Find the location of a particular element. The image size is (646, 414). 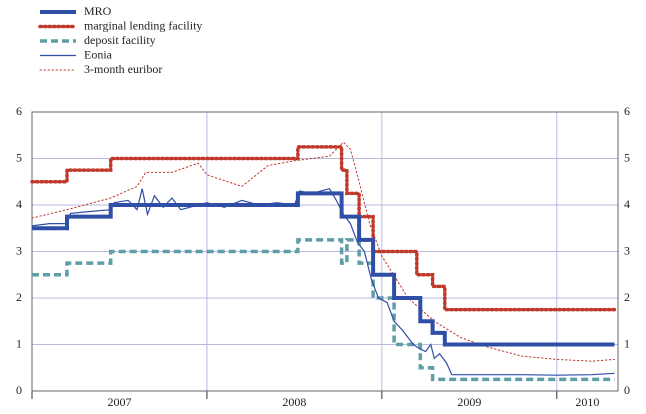

y-tick-label: 2 is located at coordinates (19, 297).